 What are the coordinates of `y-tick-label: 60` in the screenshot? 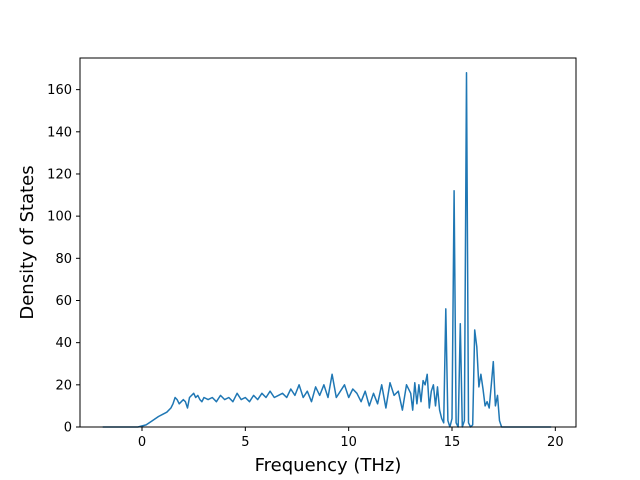 It's located at (63, 301).